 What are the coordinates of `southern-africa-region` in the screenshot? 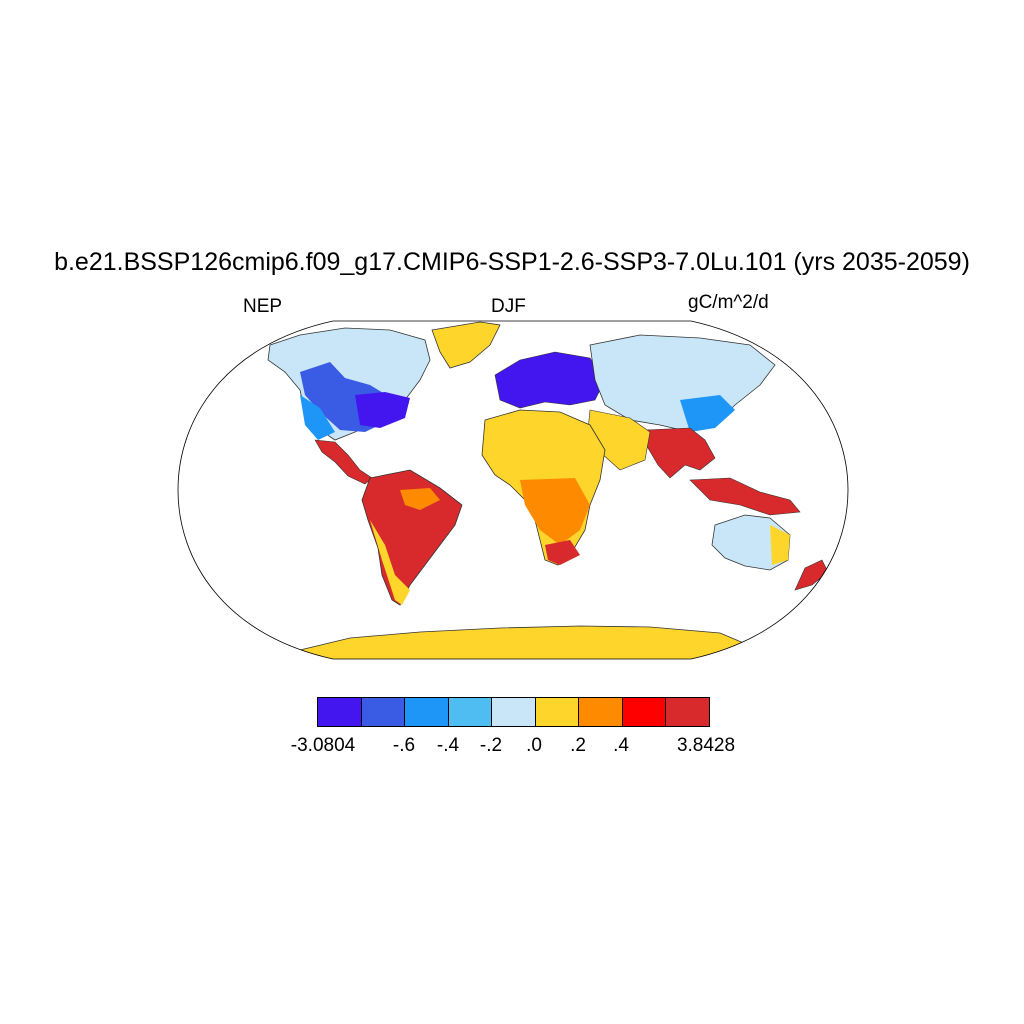 It's located at (562, 552).